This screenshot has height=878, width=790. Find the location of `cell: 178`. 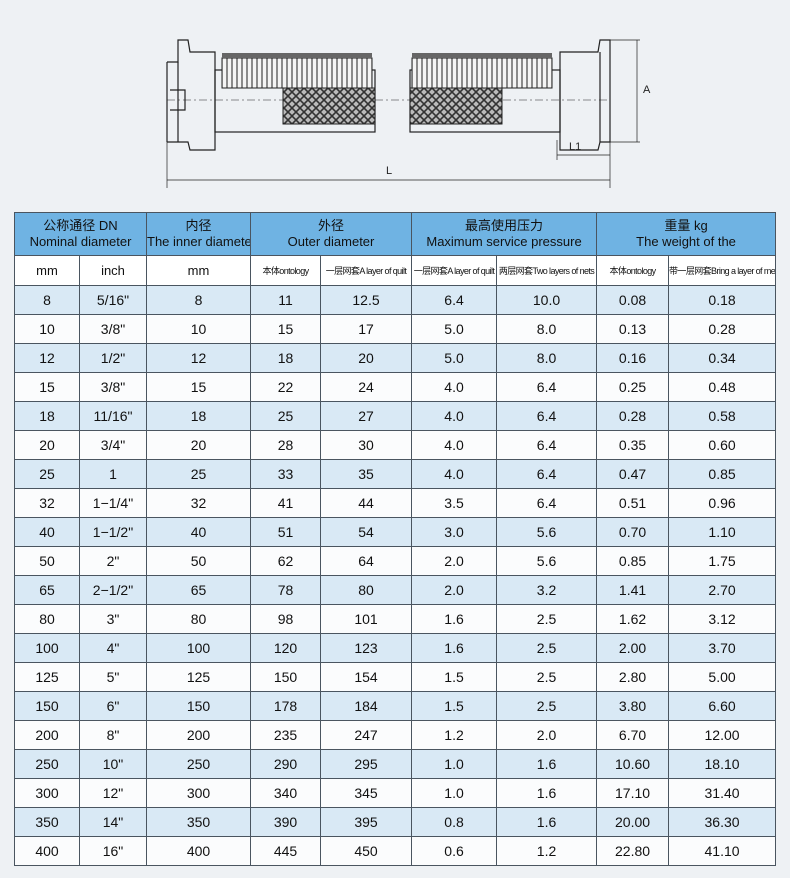

cell: 178 is located at coordinates (285, 706).